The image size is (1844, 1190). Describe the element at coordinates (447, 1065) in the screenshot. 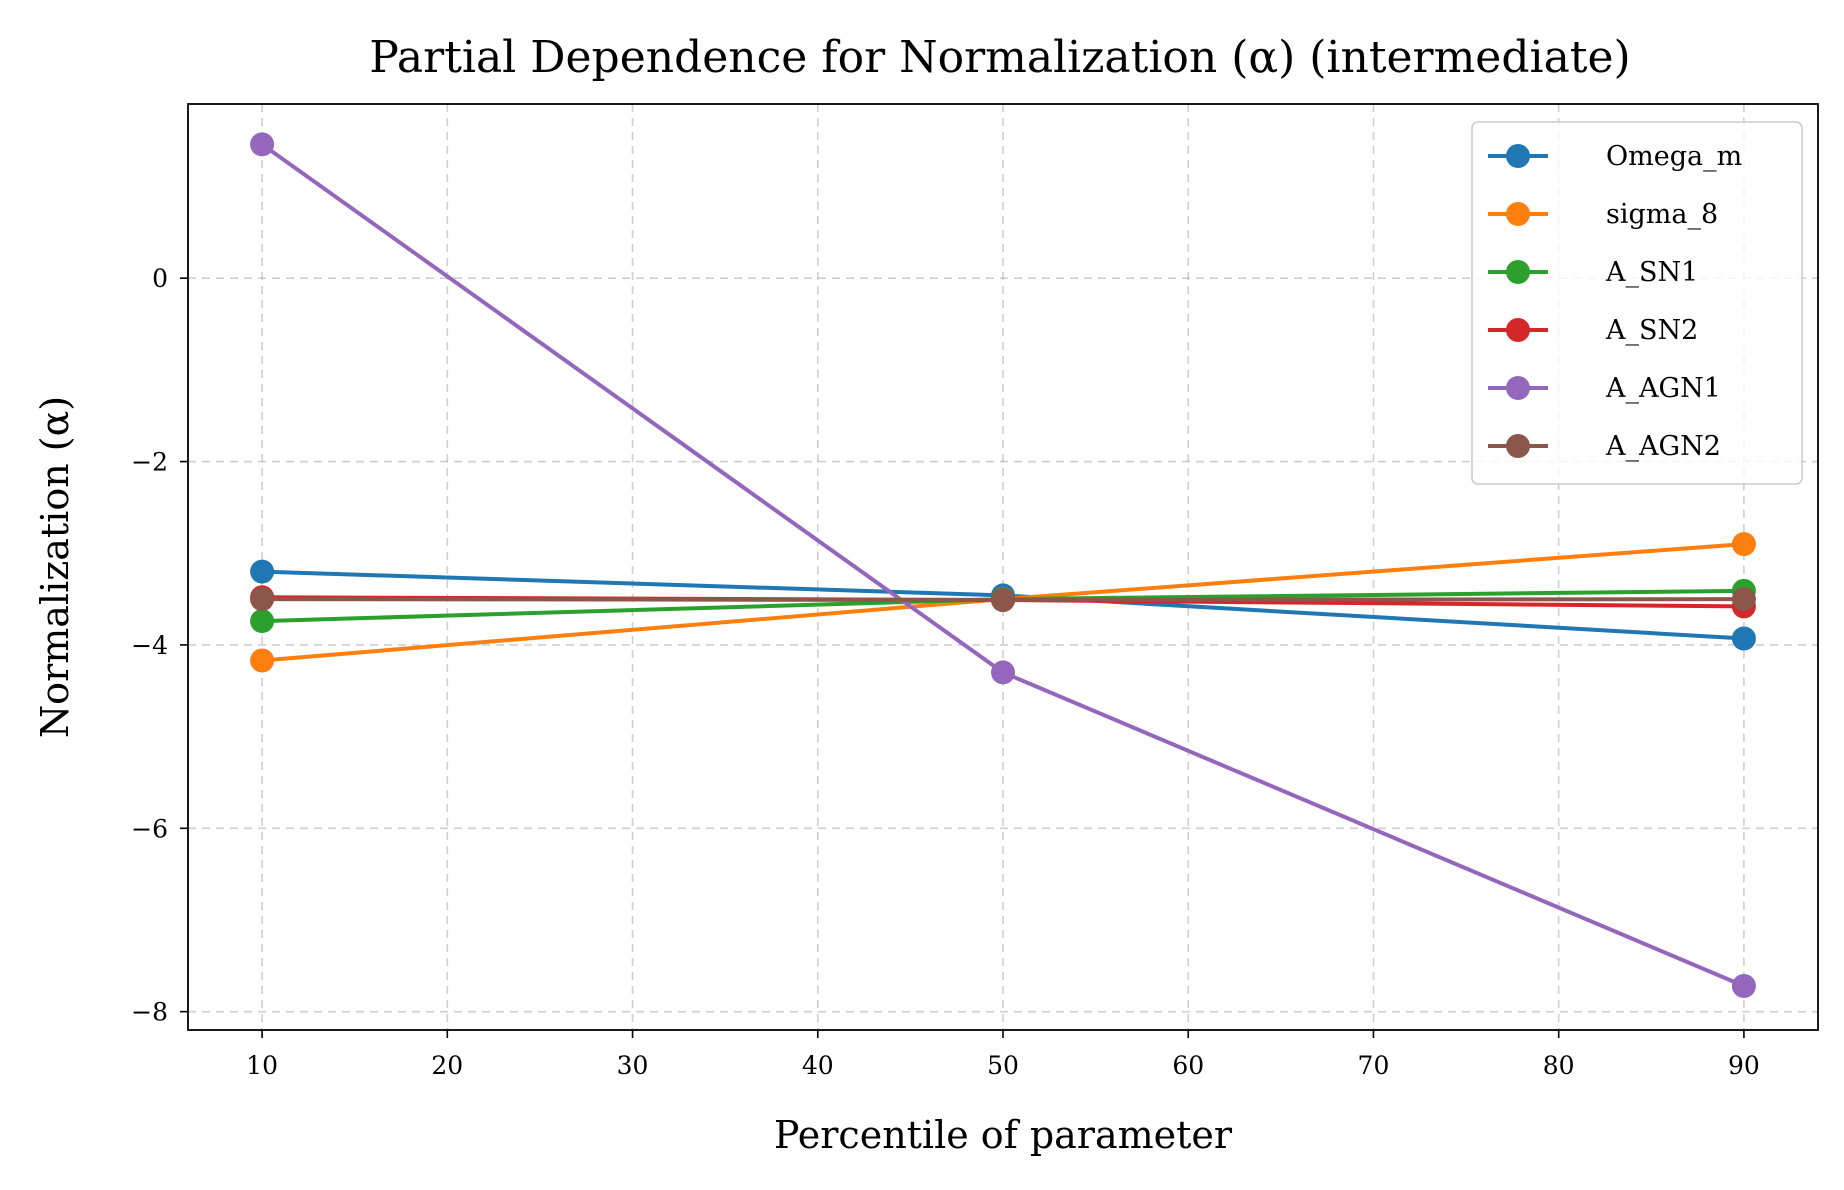

I see `x-tick-label: 20` at that location.